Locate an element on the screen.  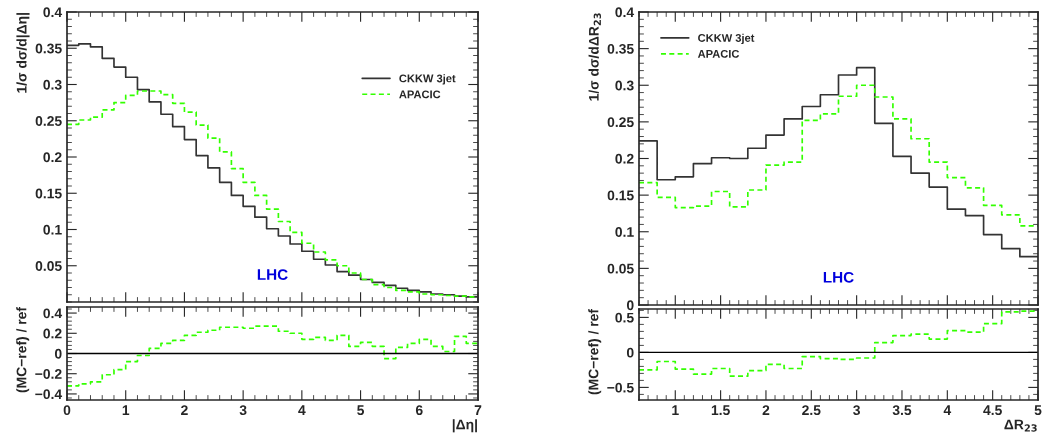
y-tick-label: −0.4 is located at coordinates (49, 394).